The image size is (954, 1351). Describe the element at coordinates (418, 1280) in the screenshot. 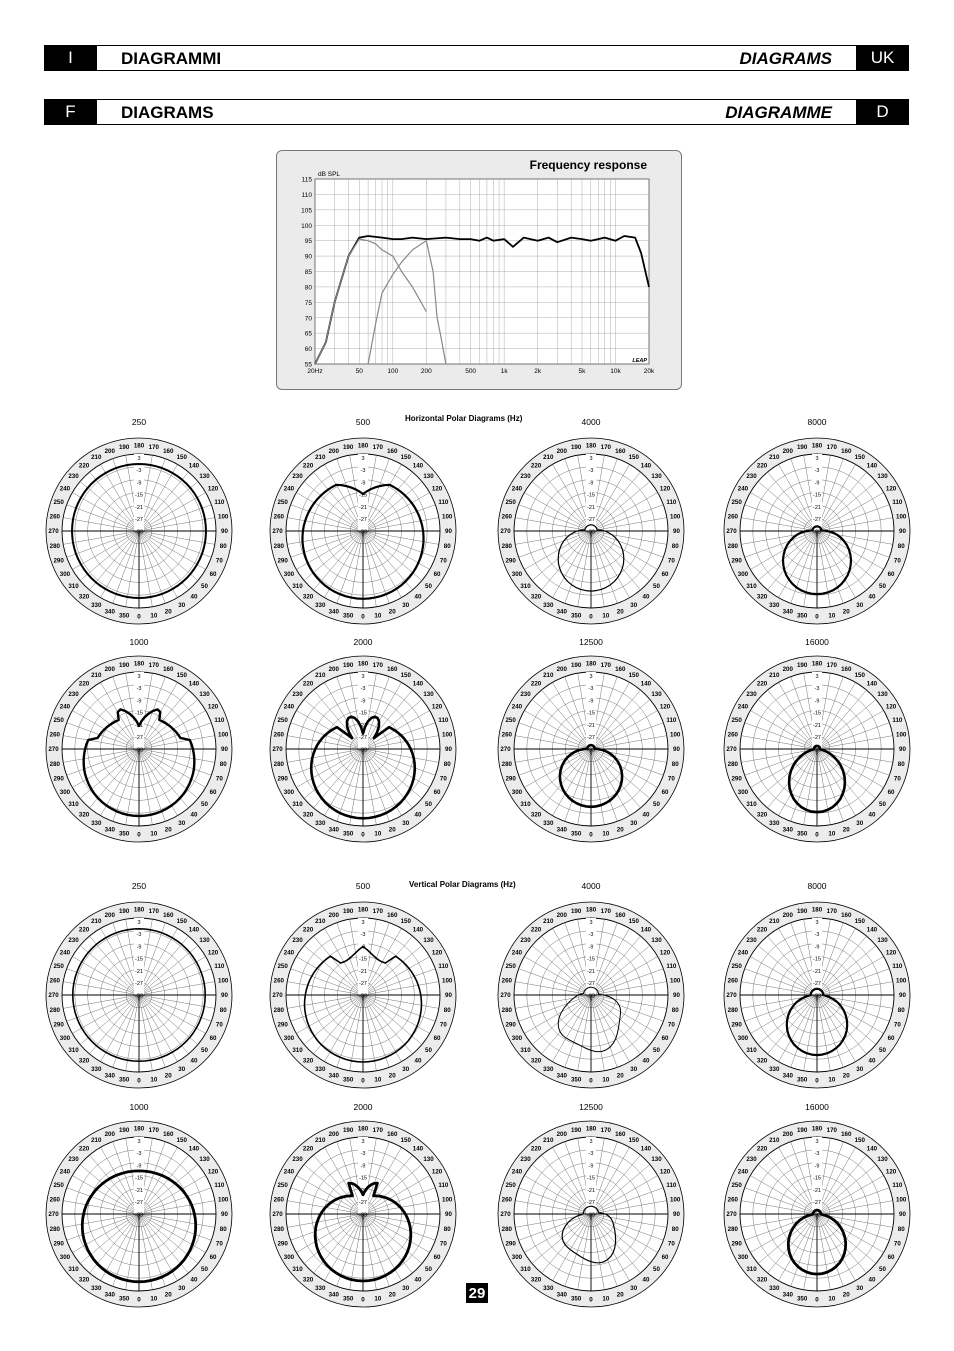

I see `angle-label: 40` at that location.